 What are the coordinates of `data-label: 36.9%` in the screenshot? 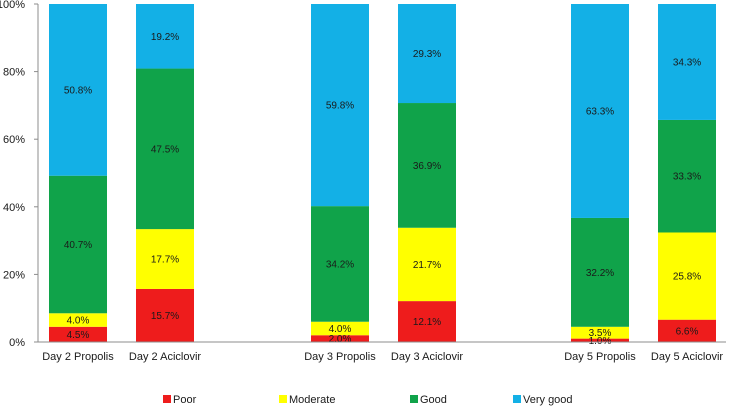 It's located at (427, 166).